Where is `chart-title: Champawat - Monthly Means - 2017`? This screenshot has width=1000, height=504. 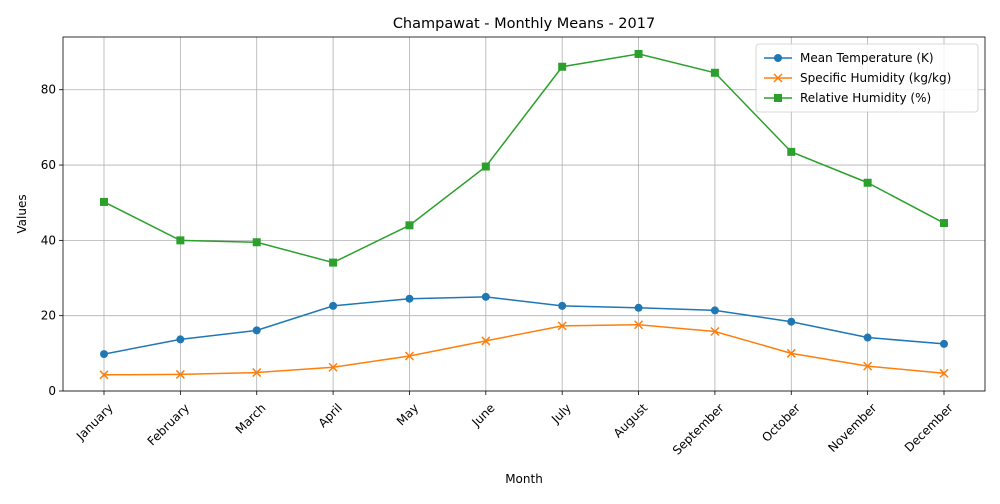
chart-title: Champawat - Monthly Means - 2017 is located at coordinates (524, 24).